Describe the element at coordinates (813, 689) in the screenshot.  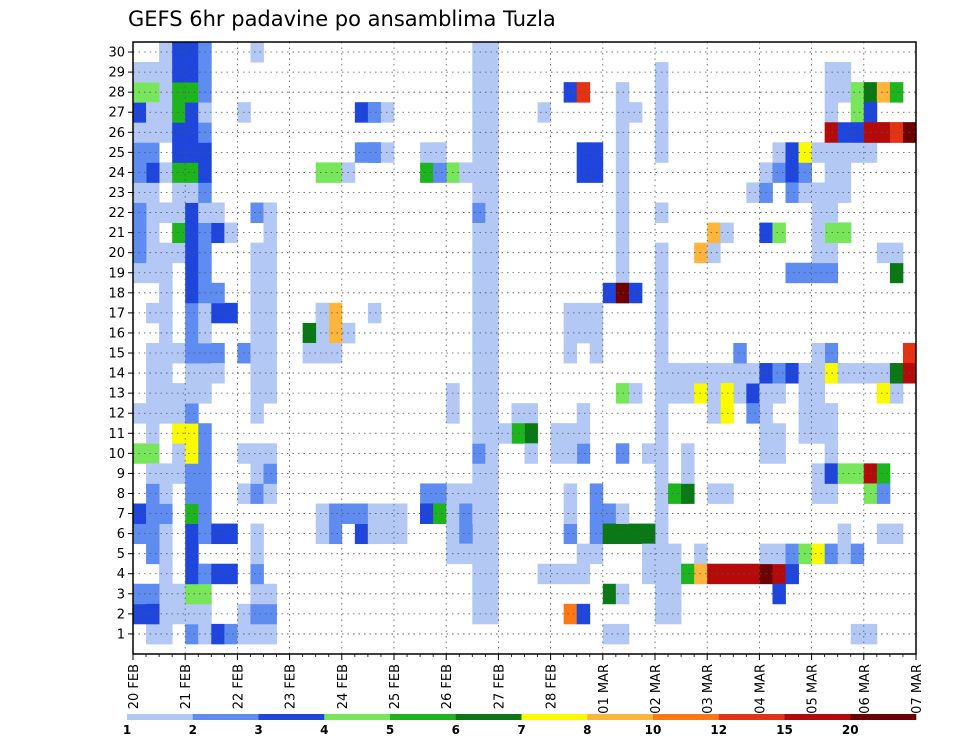
I see `x-tick-label: 05 MAR` at that location.